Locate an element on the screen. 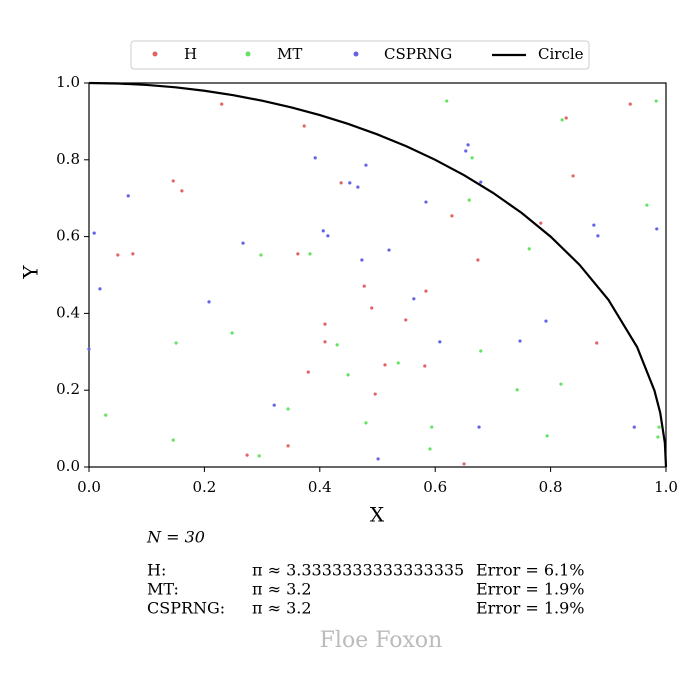 The width and height of the screenshot is (700, 700). result-text: H: is located at coordinates (156, 570).